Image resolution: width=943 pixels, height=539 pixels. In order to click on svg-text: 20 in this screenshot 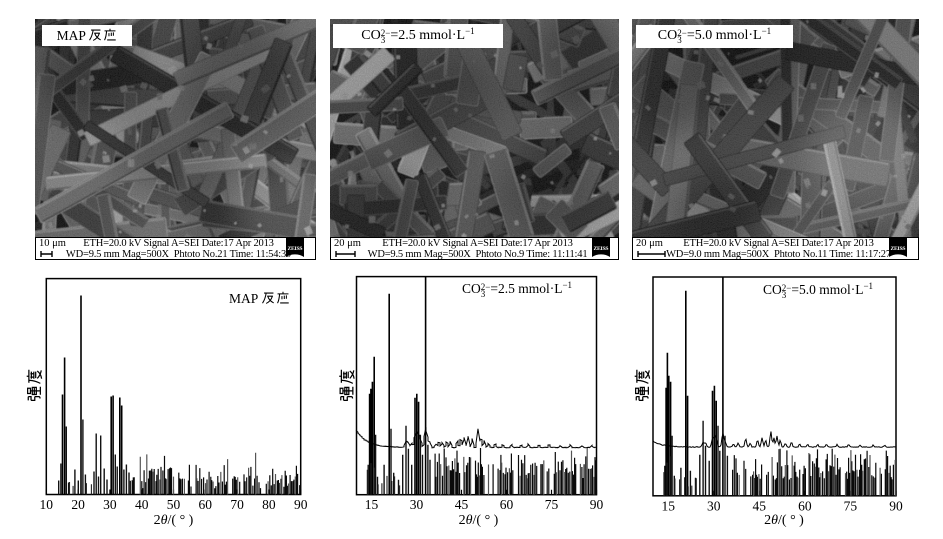, I will do `click(78, 504)`.